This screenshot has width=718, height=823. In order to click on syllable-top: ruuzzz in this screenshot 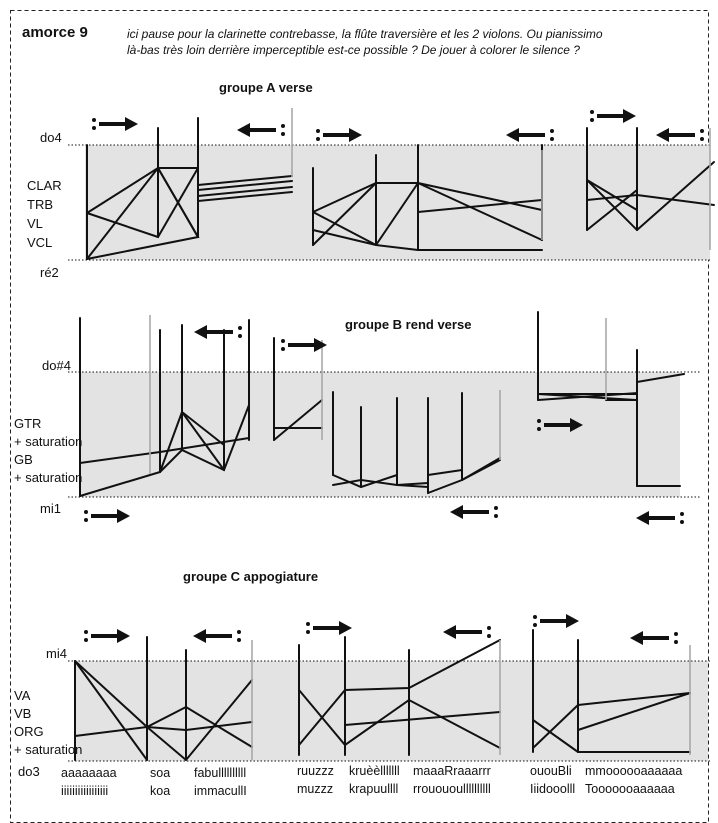, I will do `click(315, 771)`.